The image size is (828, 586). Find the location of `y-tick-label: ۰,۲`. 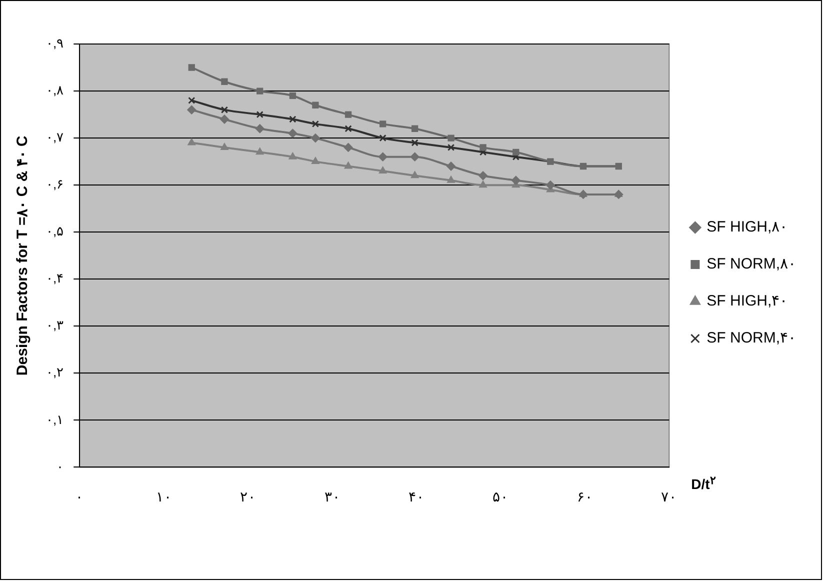

y-tick-label: ۰,۲ is located at coordinates (55, 372).